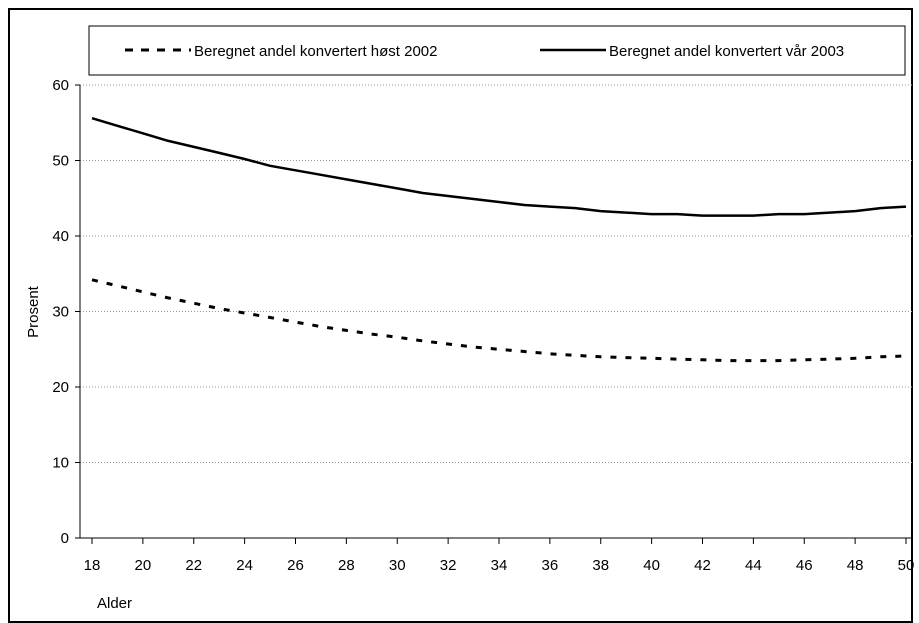  I want to click on x-tick-label: 30, so click(397, 565).